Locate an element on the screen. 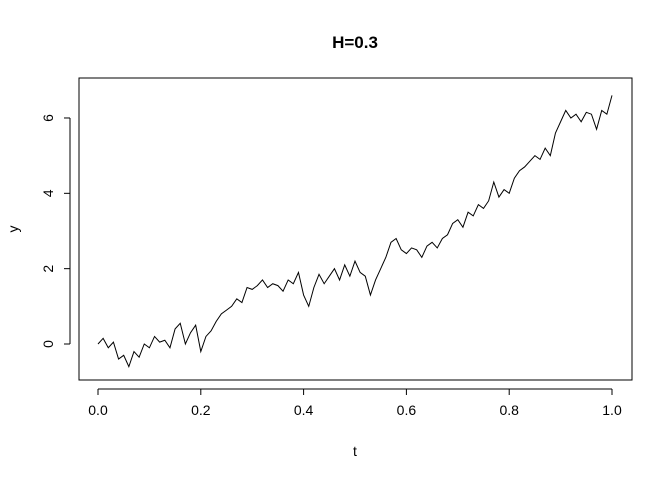 This screenshot has width=672, height=480. x-tick-label: 0.2 is located at coordinates (201, 410).